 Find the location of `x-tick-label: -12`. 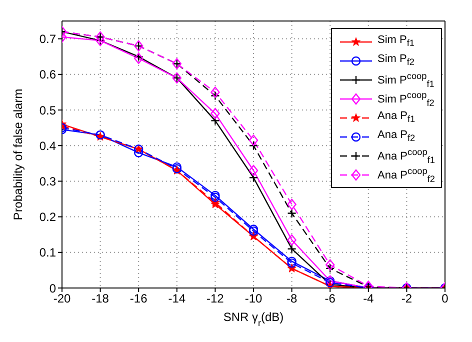

x-tick-label: -12 is located at coordinates (215, 299).